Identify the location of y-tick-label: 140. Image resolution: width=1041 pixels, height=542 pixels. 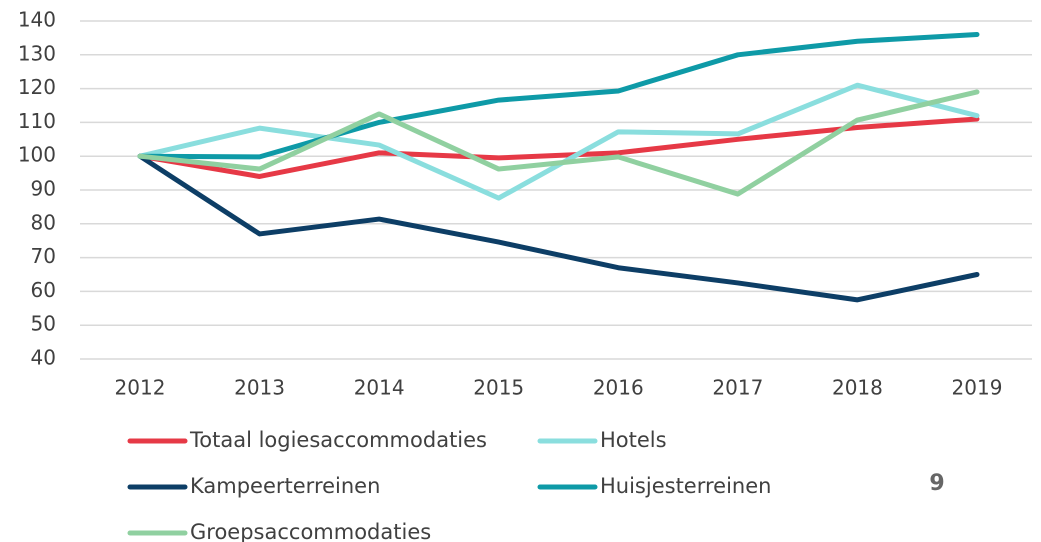
(37, 20).